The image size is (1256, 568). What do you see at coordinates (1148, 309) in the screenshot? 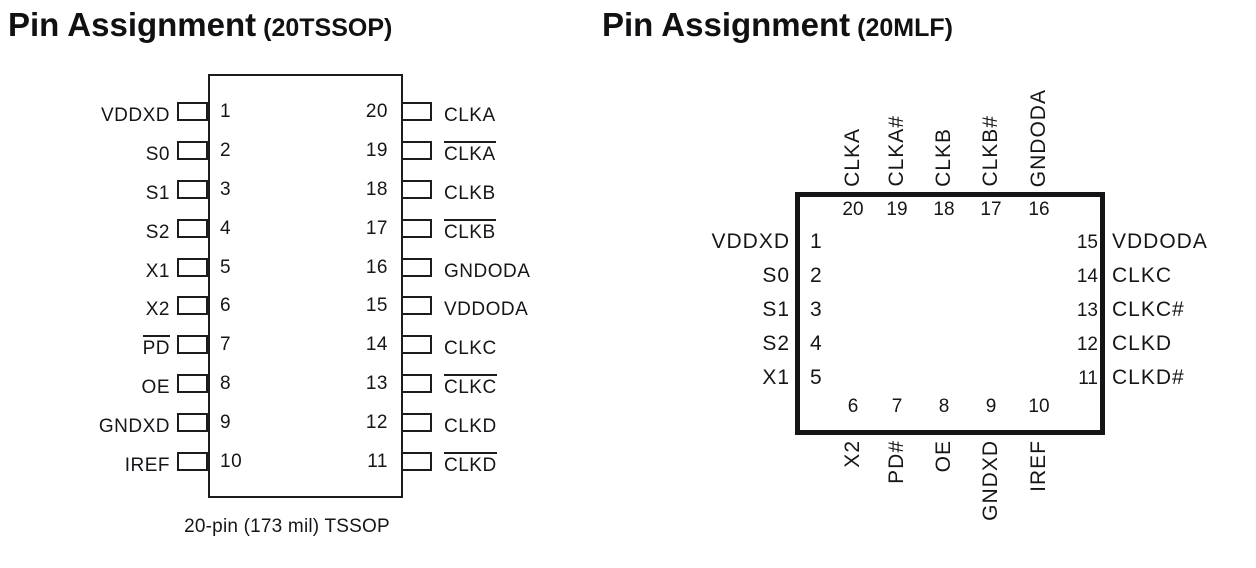
I see `pin-label: CLKC#` at bounding box center [1148, 309].